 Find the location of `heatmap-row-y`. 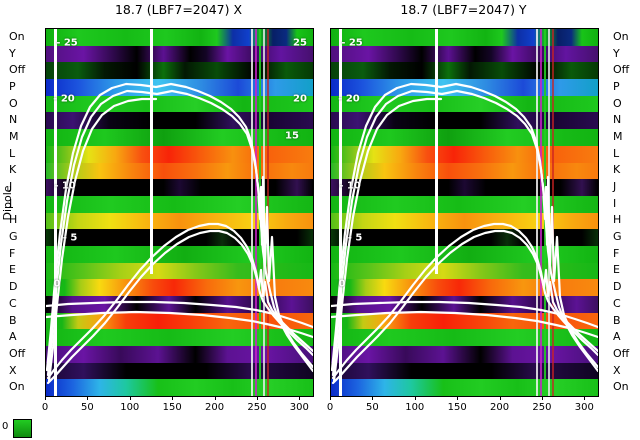

heatmap-row-y is located at coordinates (464, 54).